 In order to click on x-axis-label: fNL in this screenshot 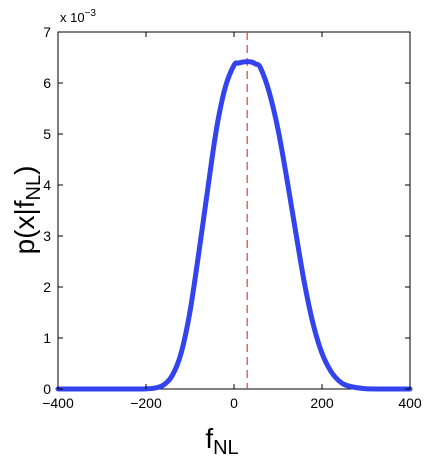, I will do `click(221, 441)`.